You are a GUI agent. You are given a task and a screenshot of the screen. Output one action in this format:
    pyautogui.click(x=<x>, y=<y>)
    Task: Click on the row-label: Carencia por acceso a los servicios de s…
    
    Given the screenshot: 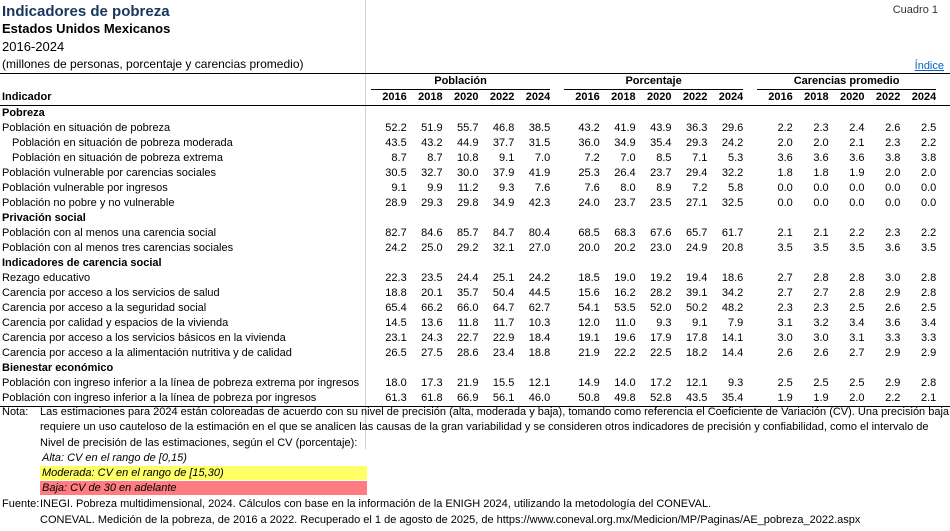 What is the action you would take?
    pyautogui.click(x=111, y=293)
    